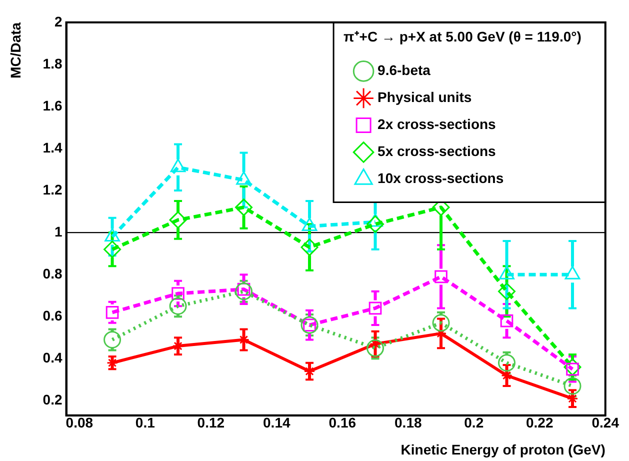 This screenshot has height=461, width=629. Describe the element at coordinates (80, 422) in the screenshot. I see `x-tick-label: 0.08` at that location.